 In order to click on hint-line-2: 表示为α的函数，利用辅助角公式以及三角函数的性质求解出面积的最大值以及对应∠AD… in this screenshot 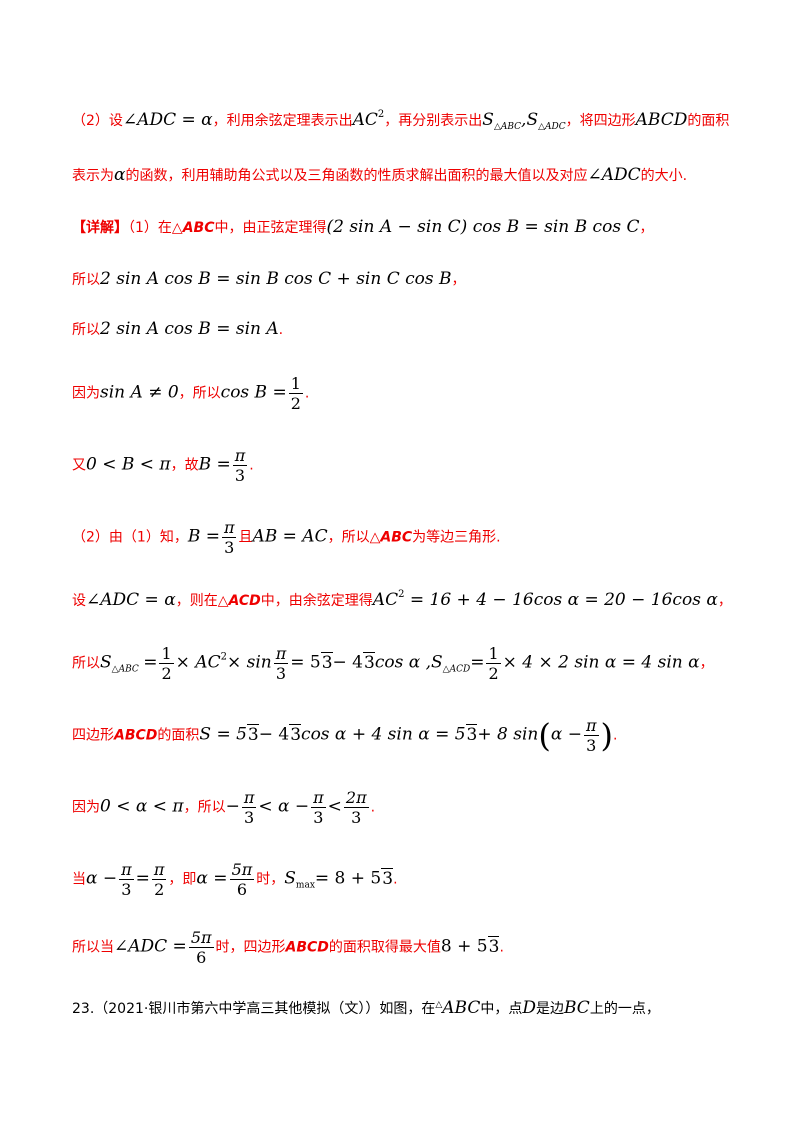, I will do `click(379, 175)`.